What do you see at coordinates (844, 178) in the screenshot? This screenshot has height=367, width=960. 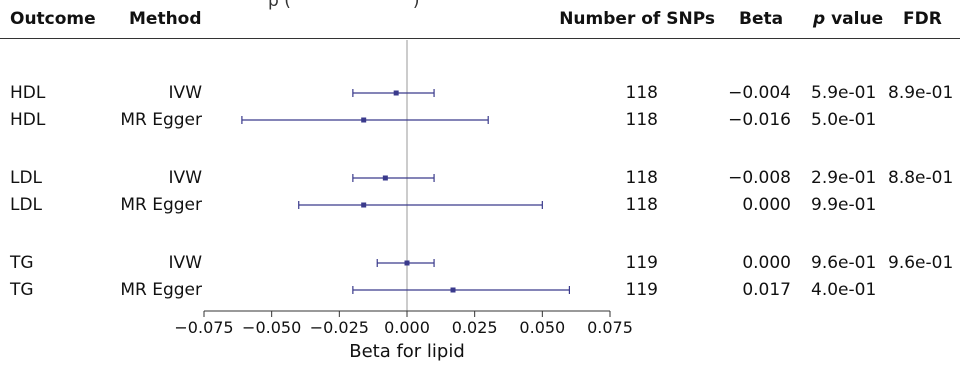 I see `row-2-p: 2.9e-01` at bounding box center [844, 178].